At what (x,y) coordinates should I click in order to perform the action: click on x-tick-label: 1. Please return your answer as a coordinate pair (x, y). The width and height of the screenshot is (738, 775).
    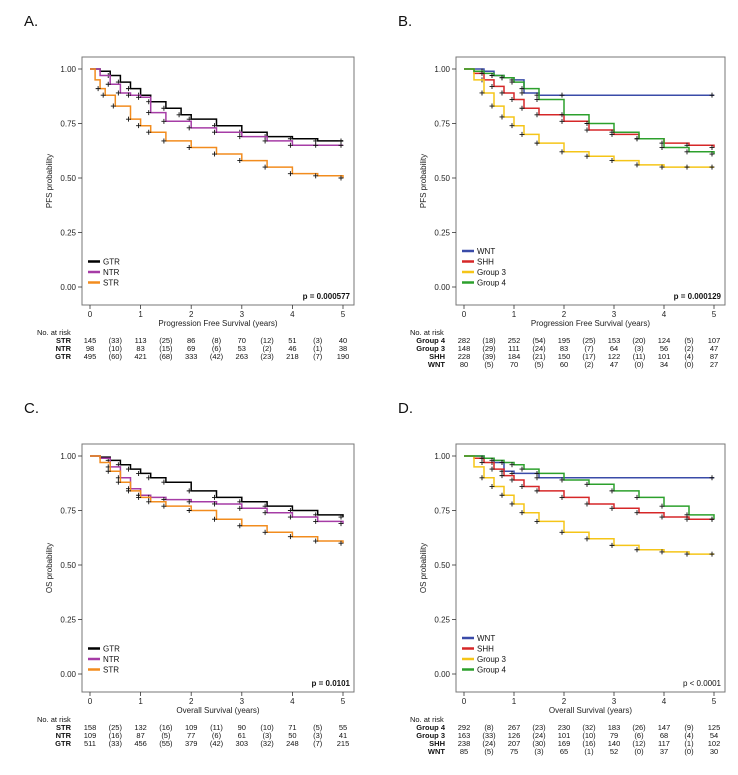
    Looking at the image, I should click on (514, 314).